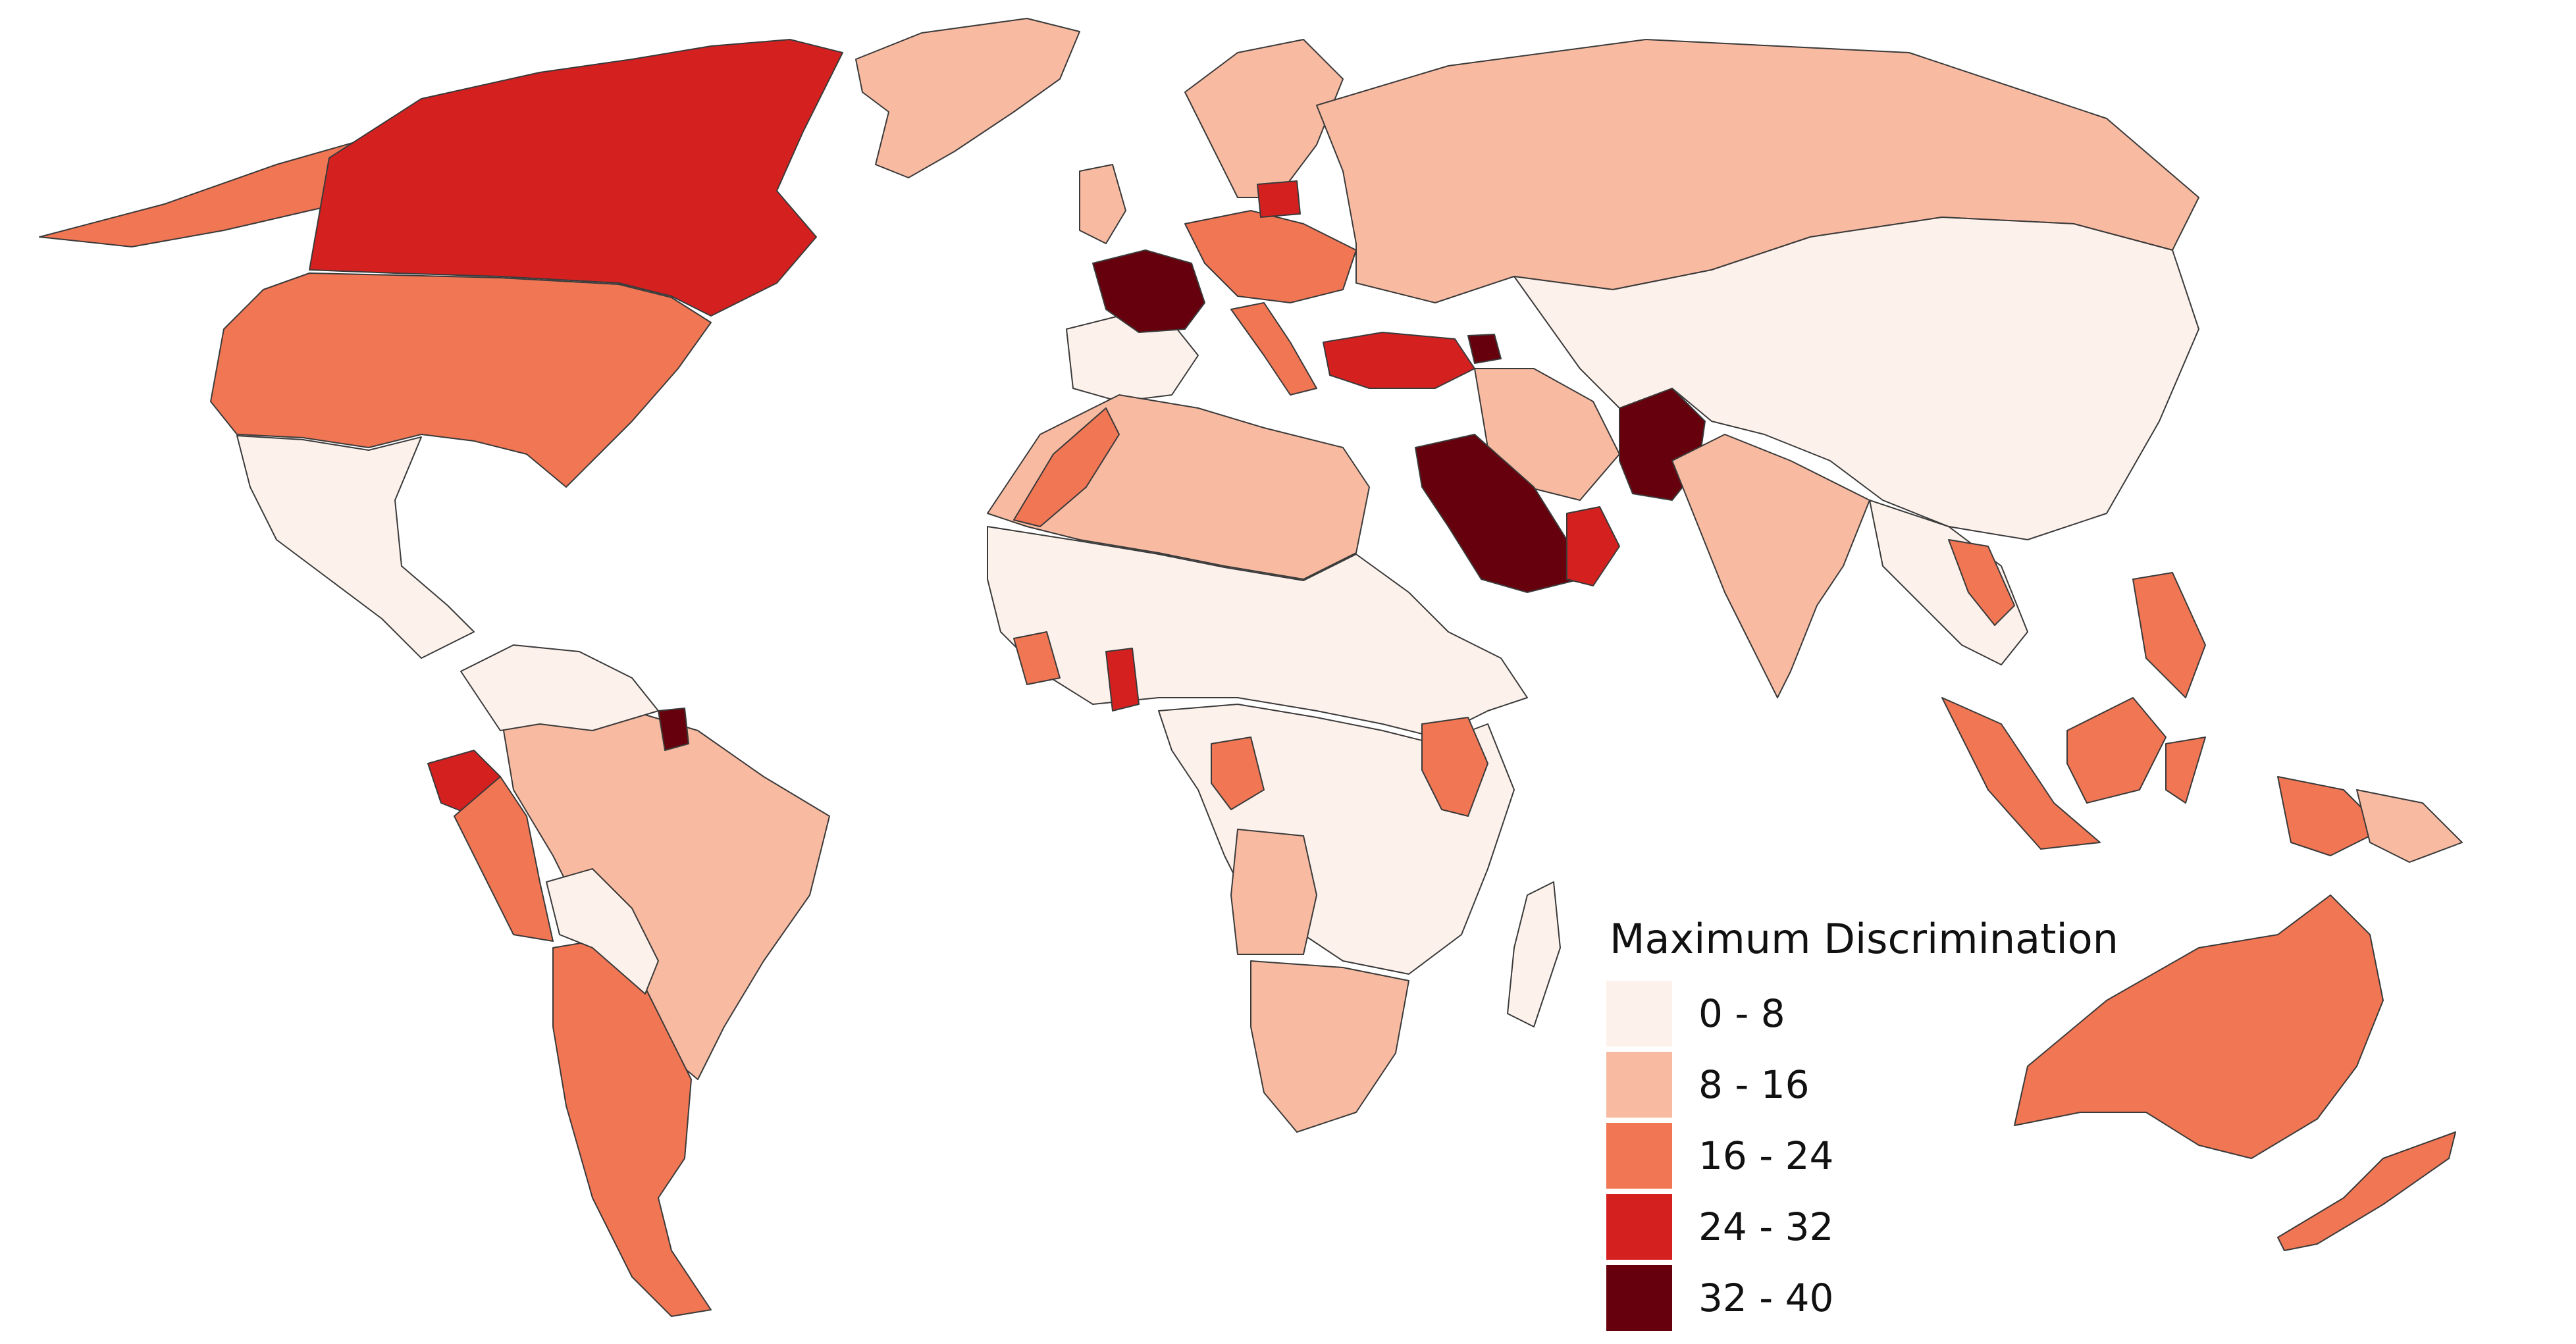 The width and height of the screenshot is (2576, 1344). What do you see at coordinates (1270, 256) in the screenshot?
I see `region-central-europe` at bounding box center [1270, 256].